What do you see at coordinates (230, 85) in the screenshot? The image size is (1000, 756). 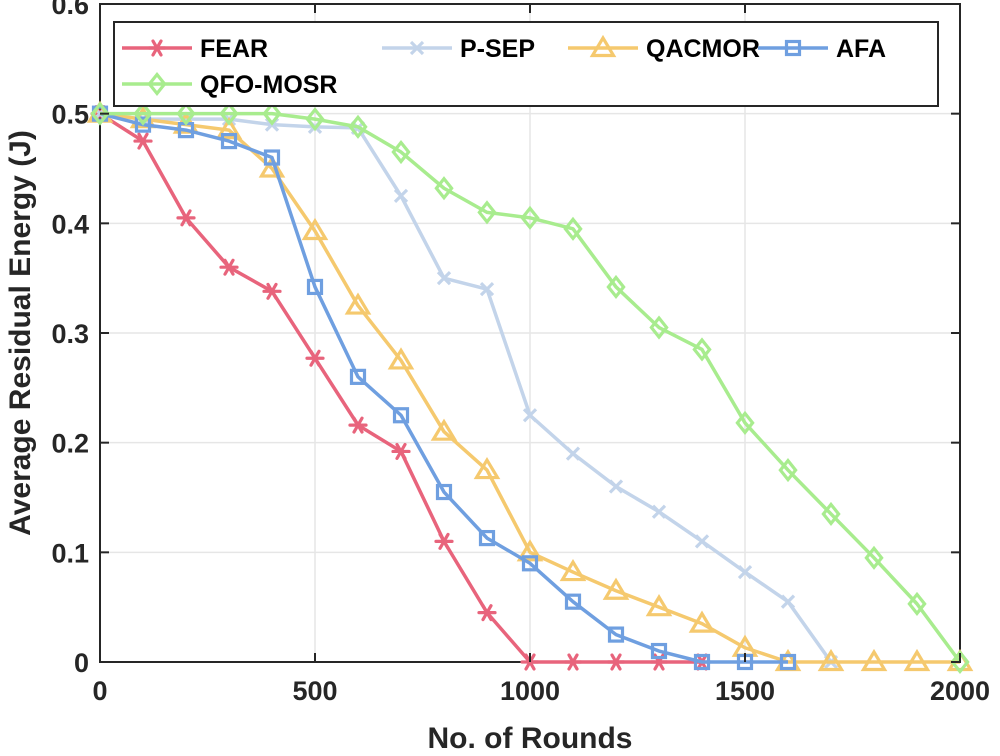 I see `legend-entry-qfo-mosr: QFO-MOSR` at bounding box center [230, 85].